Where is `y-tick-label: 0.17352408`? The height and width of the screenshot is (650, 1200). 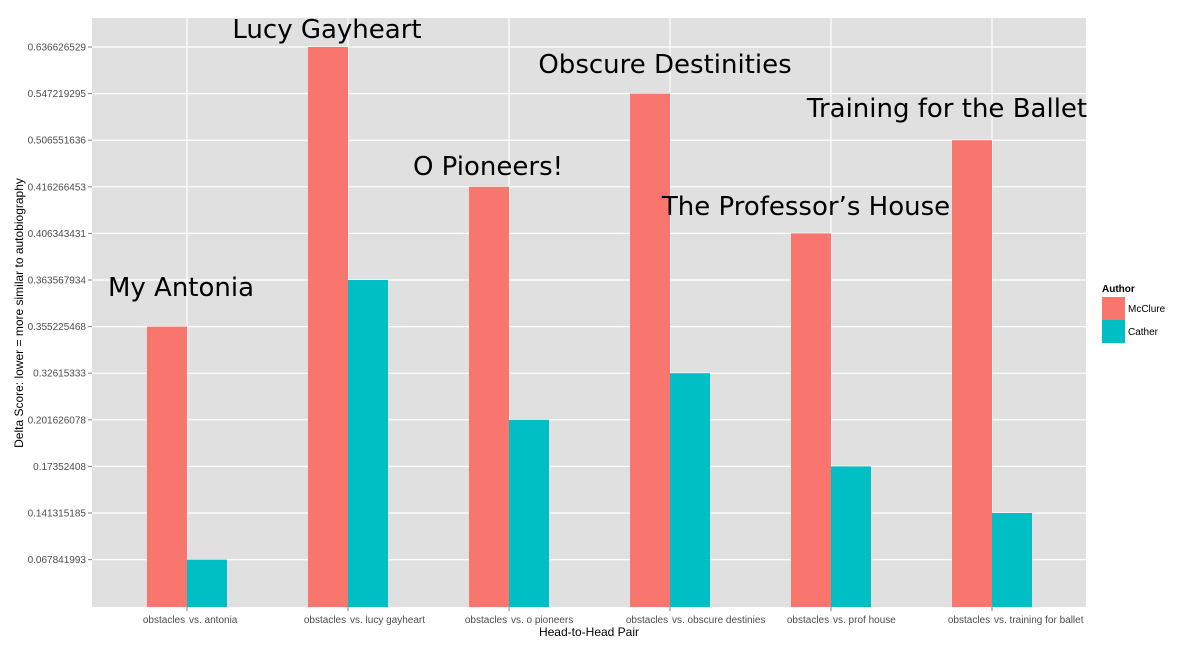 y-tick-label: 0.17352408 is located at coordinates (59, 467).